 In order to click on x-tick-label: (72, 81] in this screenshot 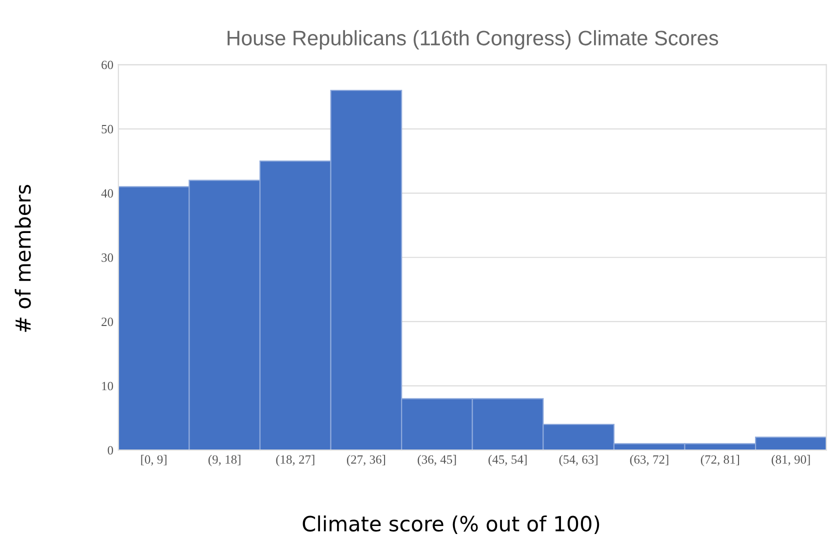, I will do `click(720, 460)`.